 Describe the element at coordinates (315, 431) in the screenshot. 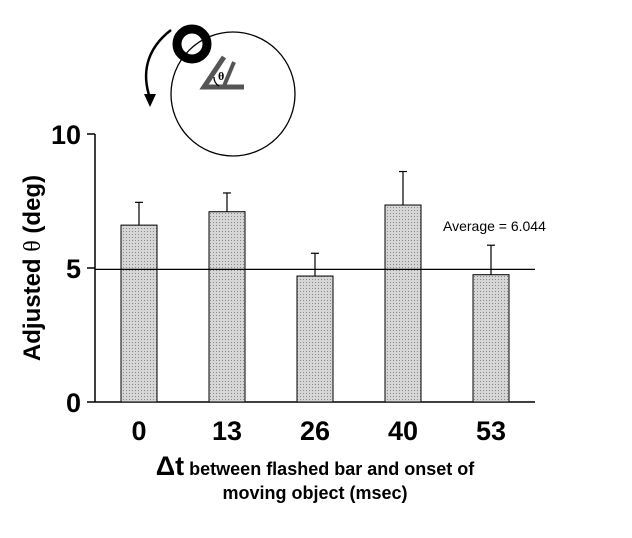

I see `x-tick-label: 26` at that location.